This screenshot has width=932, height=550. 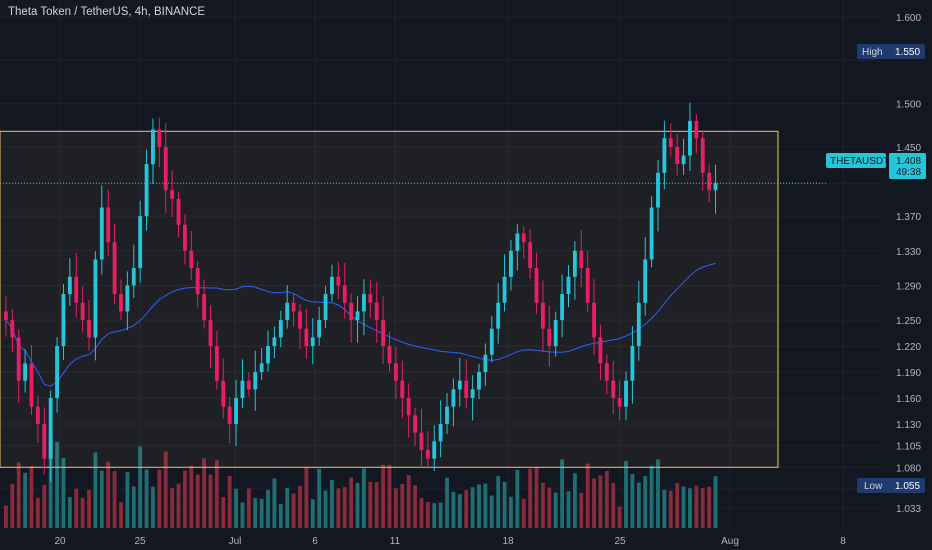 I want to click on time-tick-label: 20, so click(x=60, y=541).